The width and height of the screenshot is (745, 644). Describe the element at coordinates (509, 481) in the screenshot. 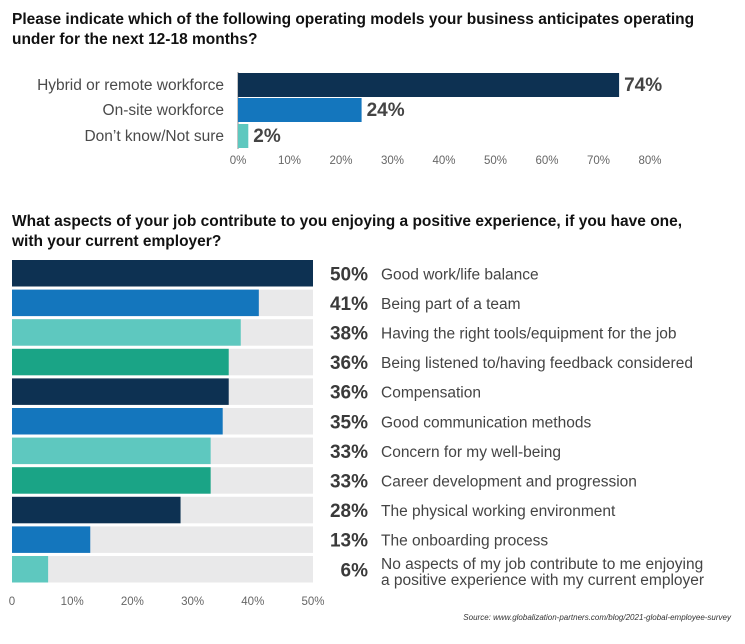

I see `chart2-category-label: Career development and progression` at that location.